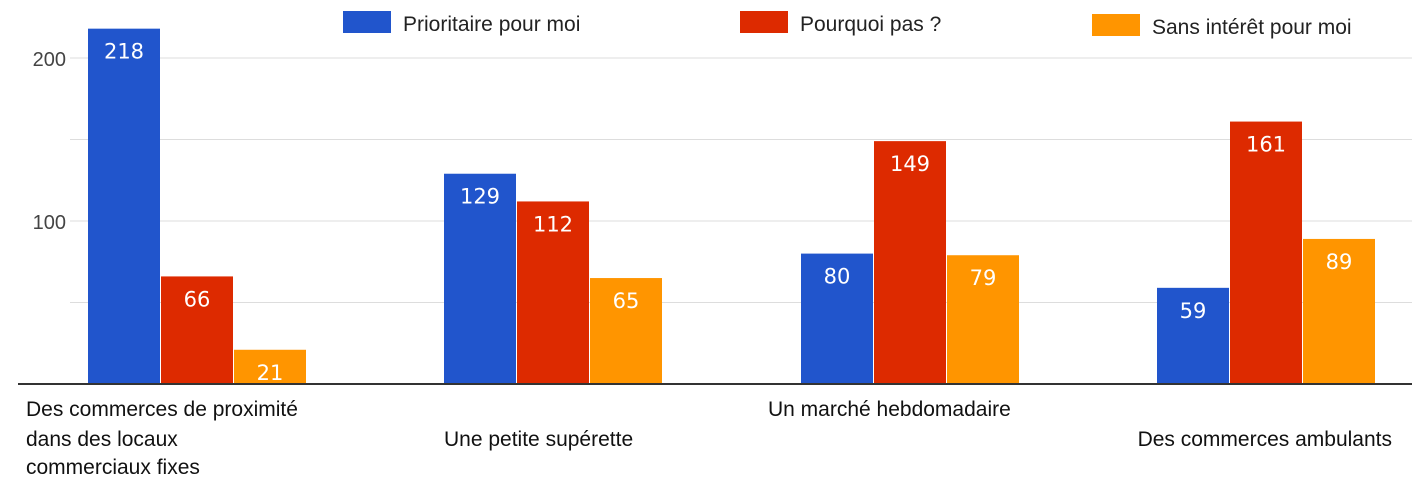  I want to click on x-category-label: commerciaux fixes, so click(113, 467).